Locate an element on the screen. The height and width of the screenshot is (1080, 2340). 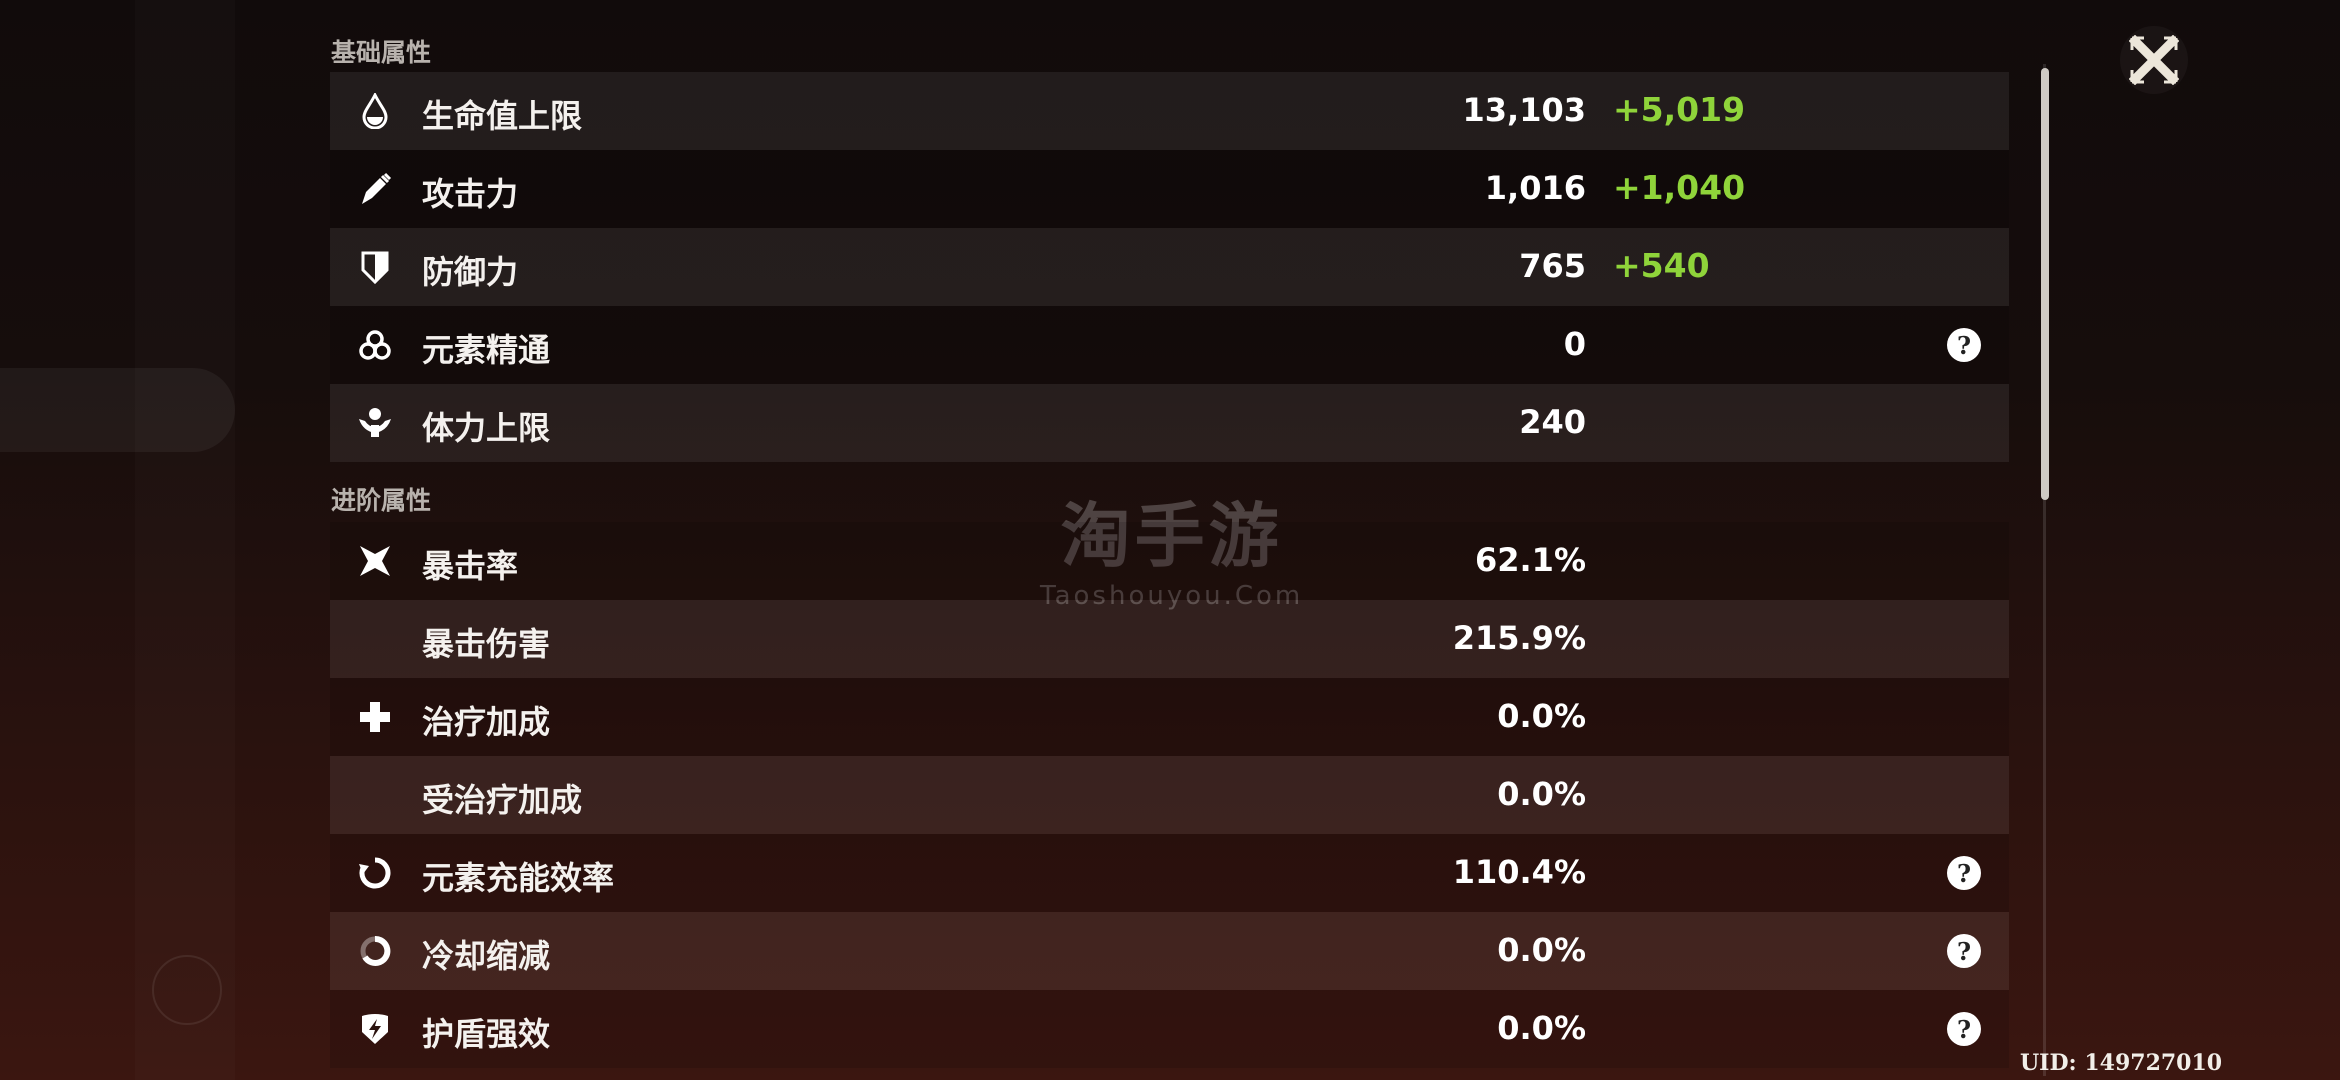
stat-label: 生命值上限 is located at coordinates (502, 116).